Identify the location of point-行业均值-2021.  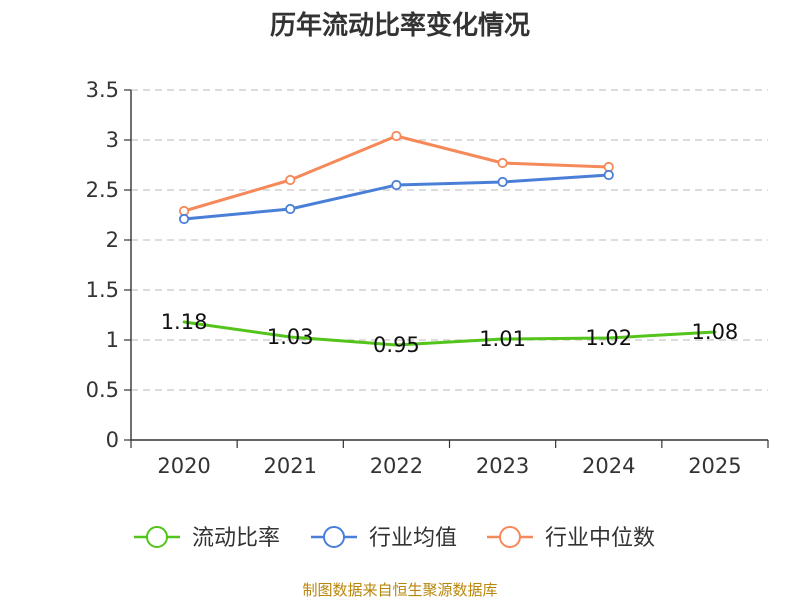
(290, 209).